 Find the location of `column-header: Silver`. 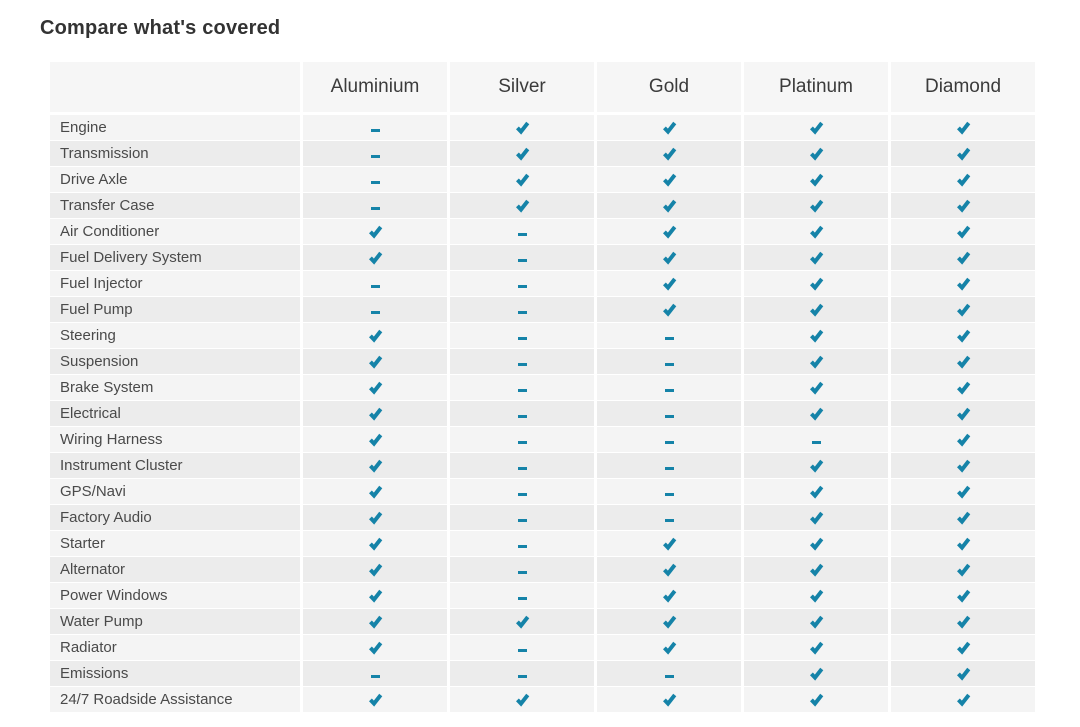

column-header: Silver is located at coordinates (522, 87).